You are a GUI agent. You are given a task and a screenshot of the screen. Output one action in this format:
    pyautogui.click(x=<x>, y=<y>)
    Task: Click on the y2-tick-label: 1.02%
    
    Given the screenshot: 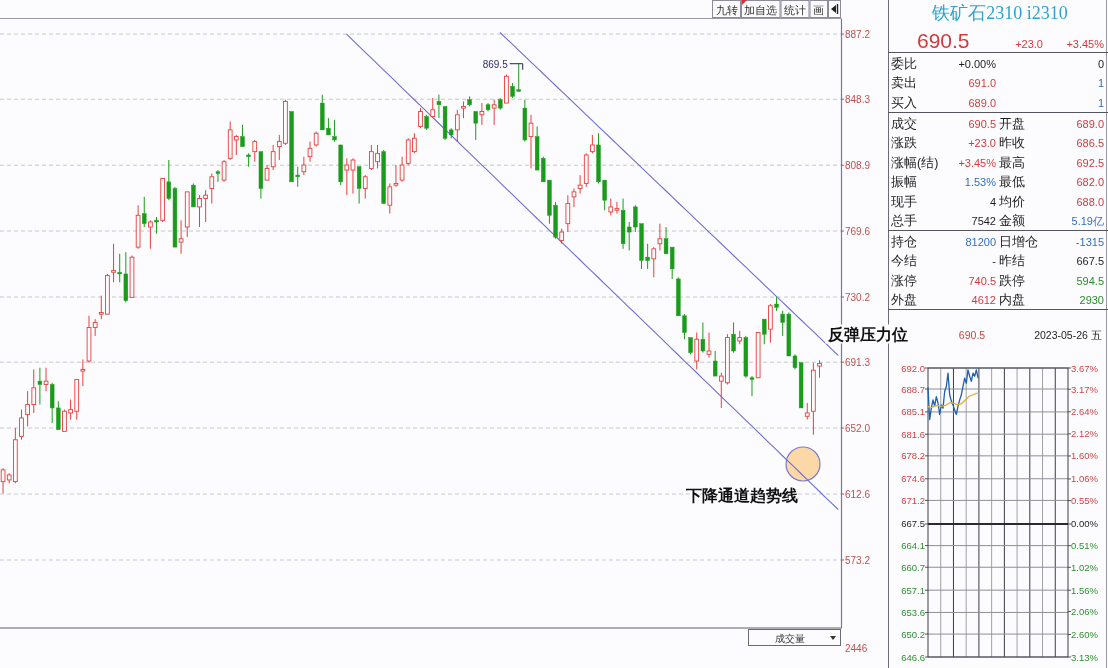 What is the action you would take?
    pyautogui.click(x=1085, y=567)
    